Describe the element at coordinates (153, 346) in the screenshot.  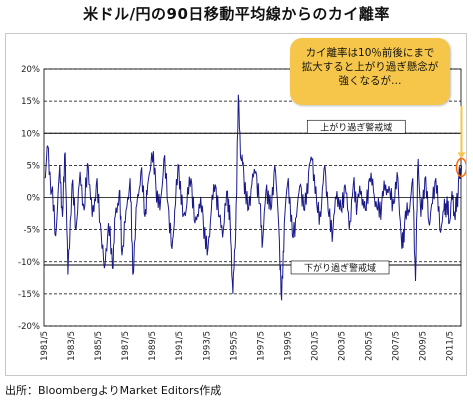
I see `x-tick-label: 1989/5` at that location.